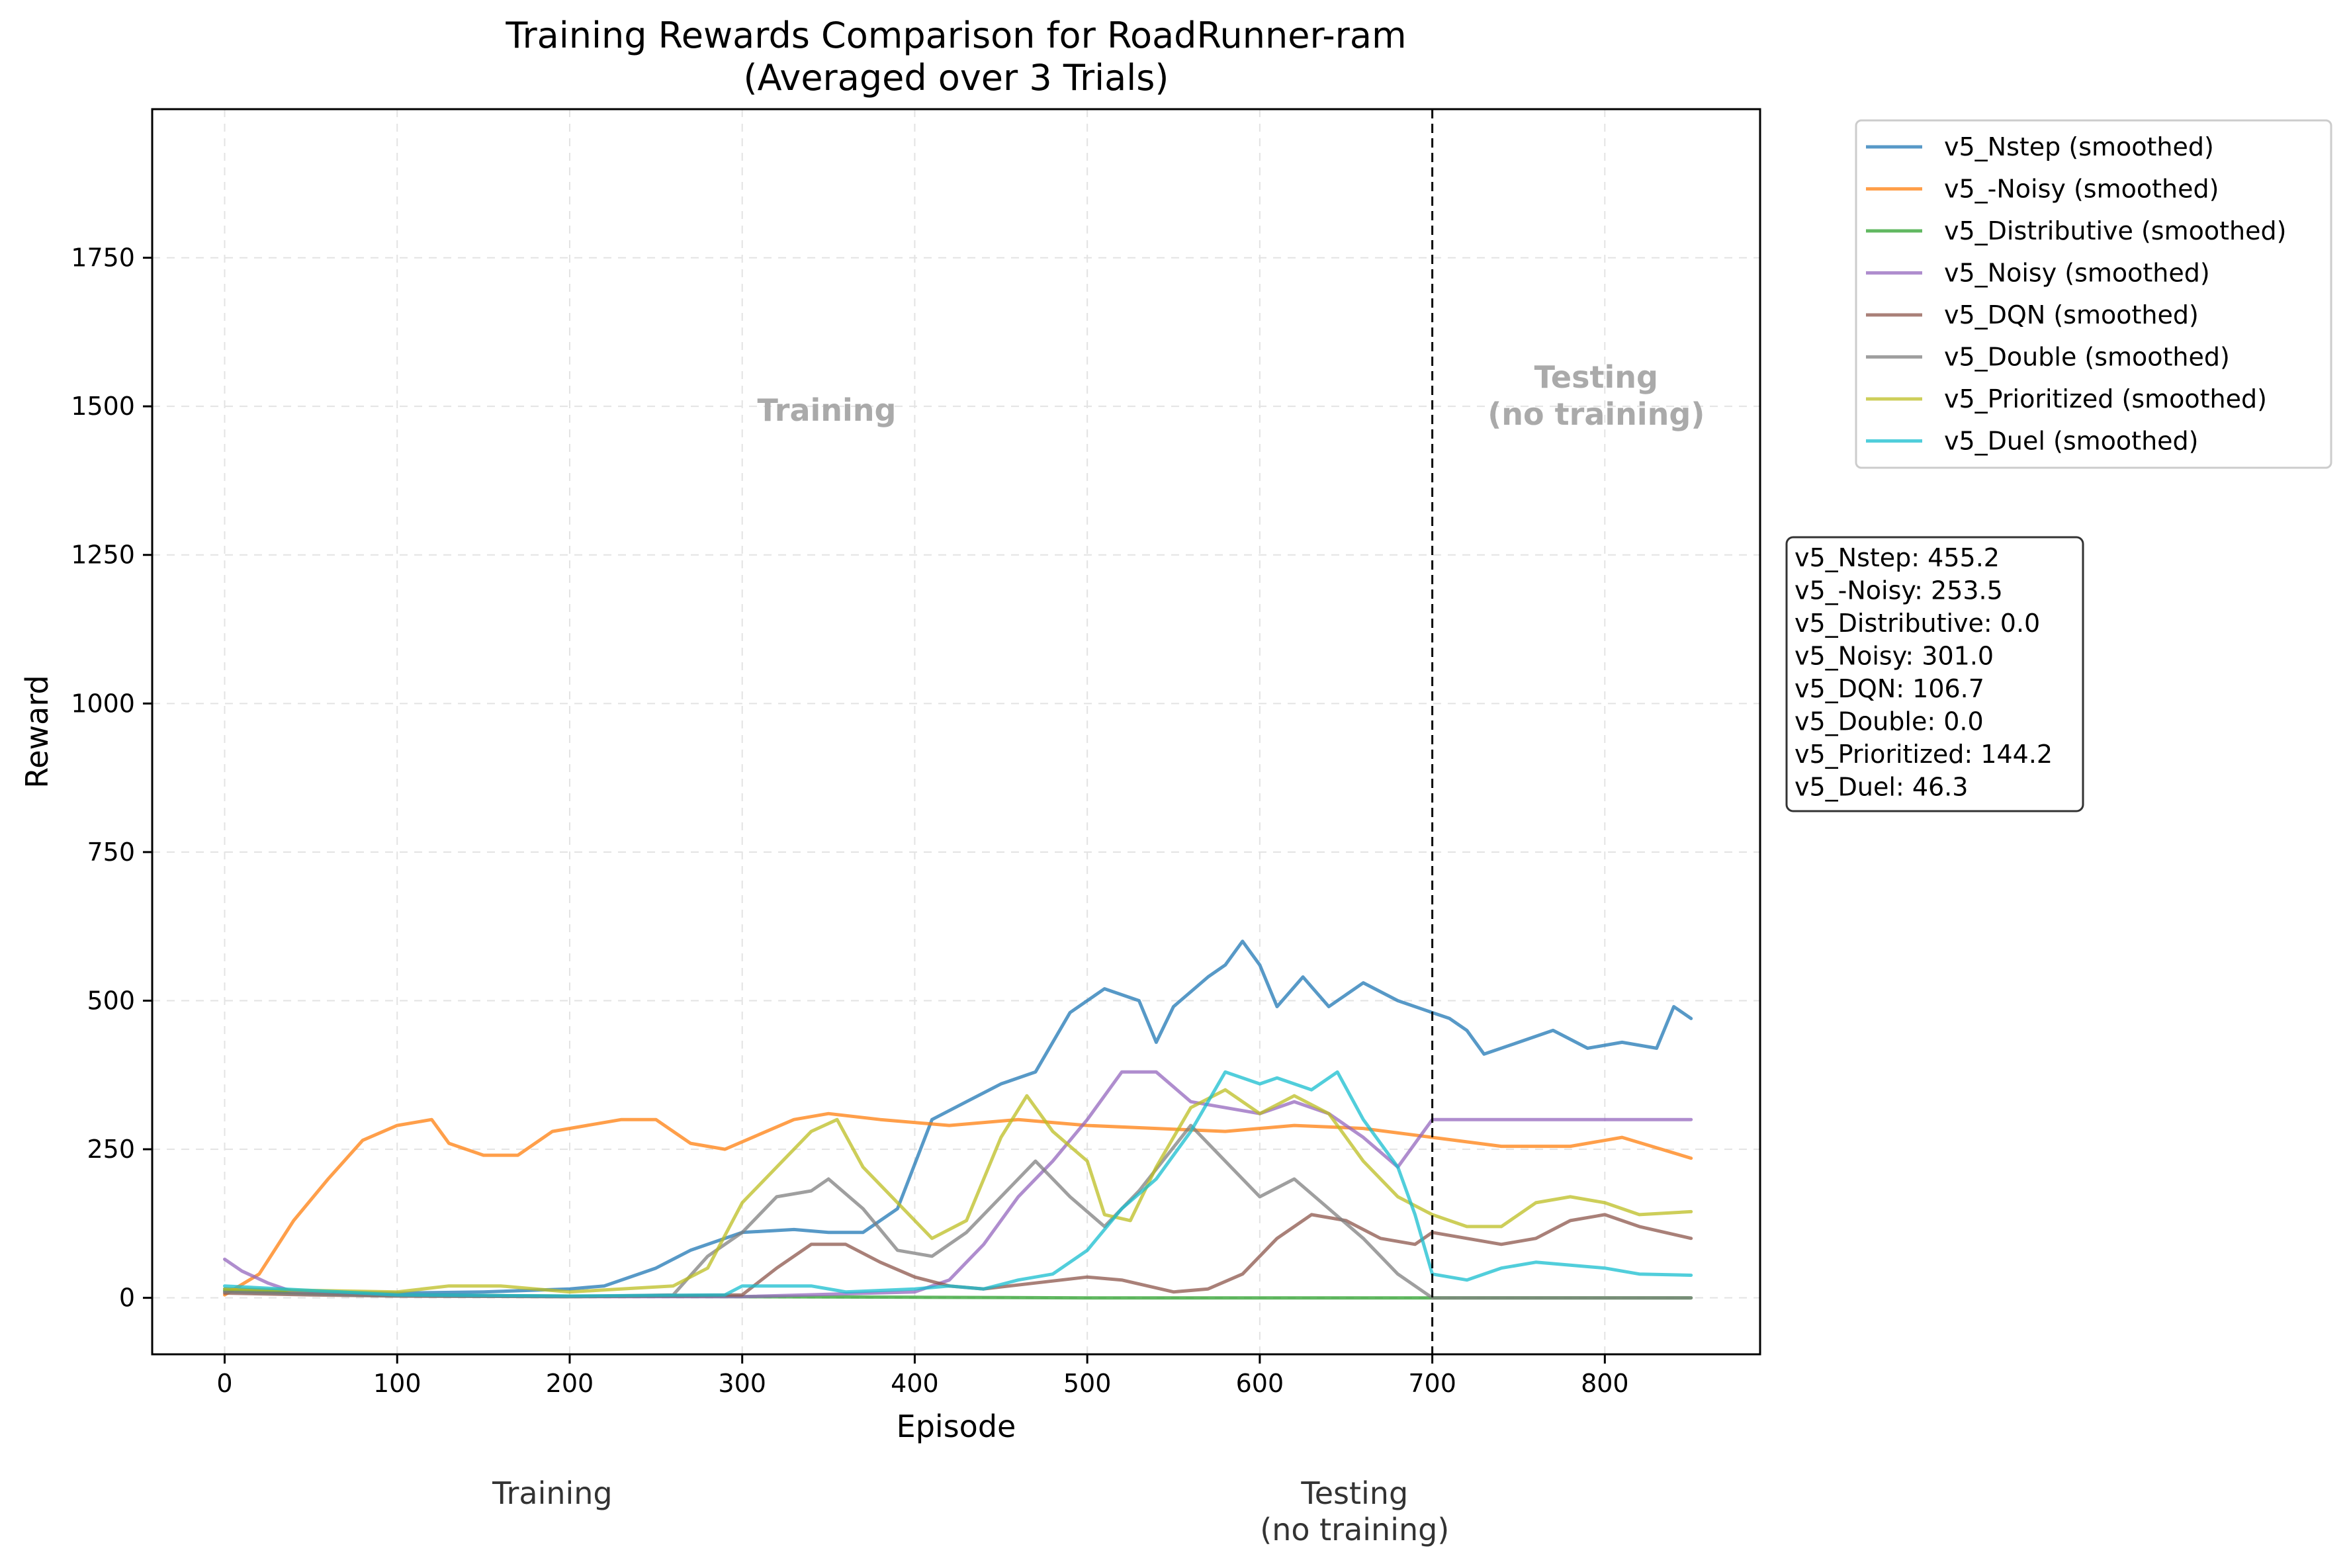 The height and width of the screenshot is (1568, 2349). What do you see at coordinates (2071, 315) in the screenshot?
I see `legend-entry-5: v5_DQN (smoothed)` at bounding box center [2071, 315].